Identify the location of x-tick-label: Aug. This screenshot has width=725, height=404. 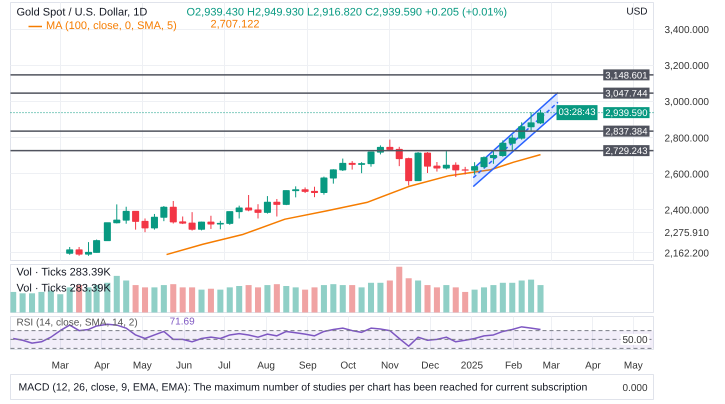
(266, 366).